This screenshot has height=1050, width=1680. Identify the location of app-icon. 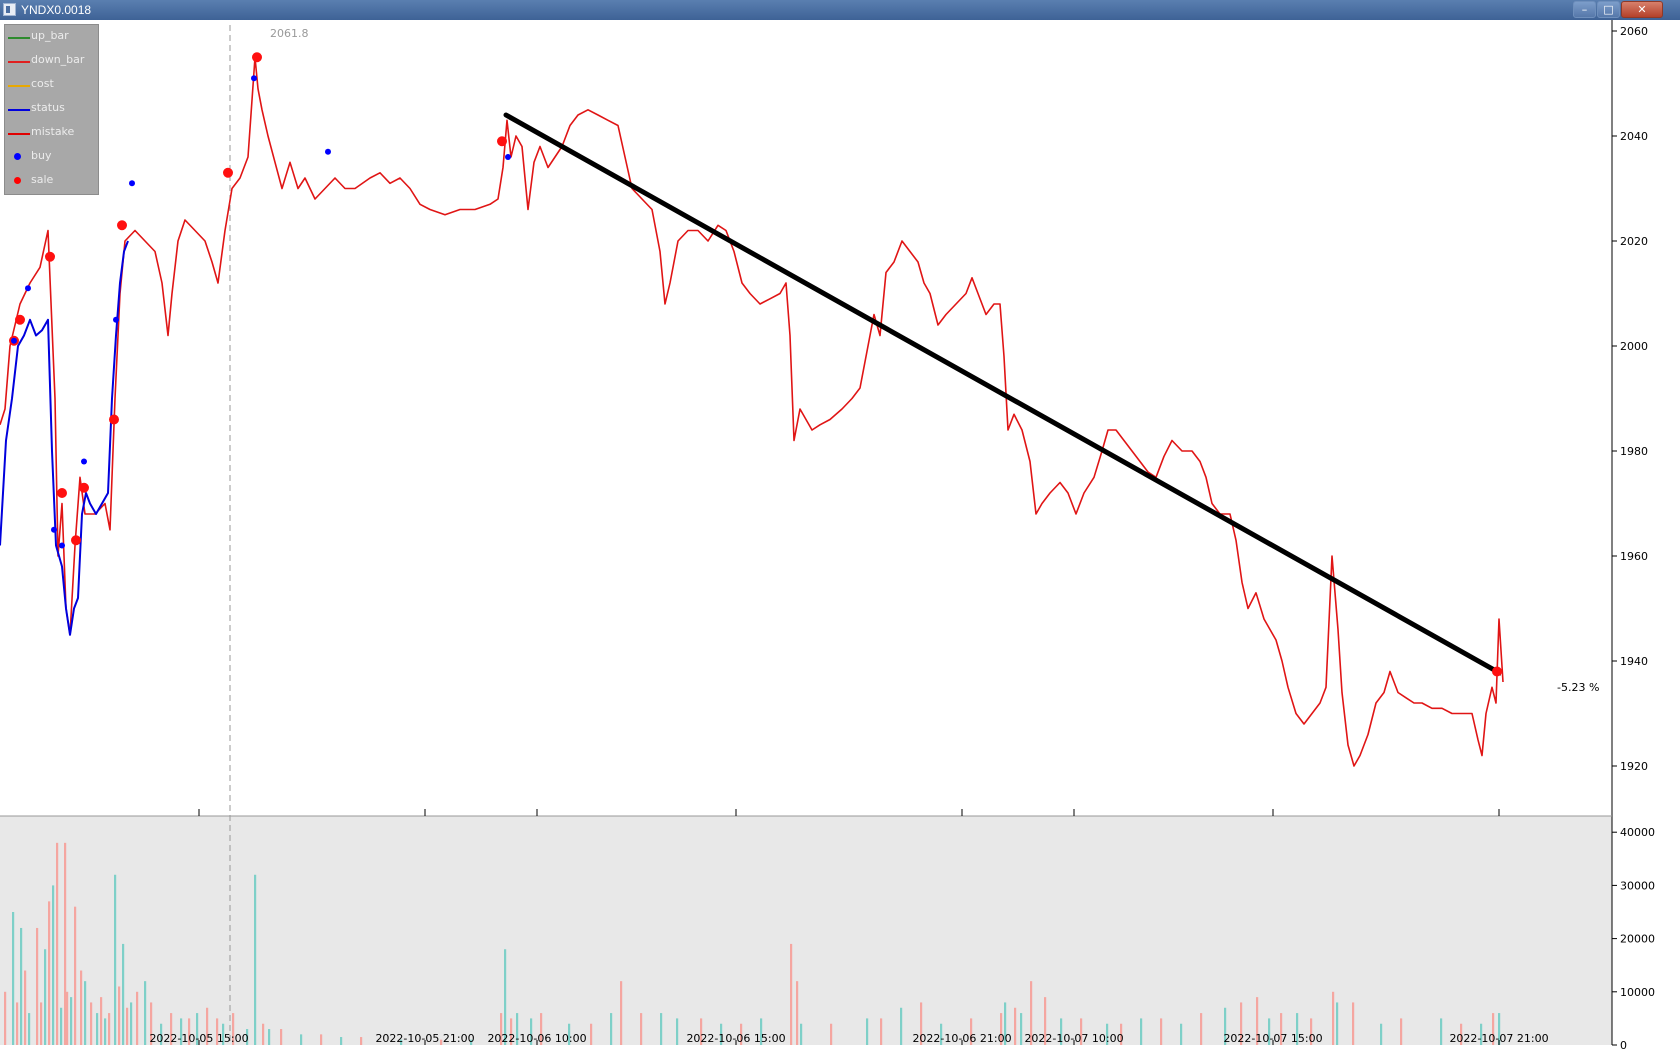
(9, 9).